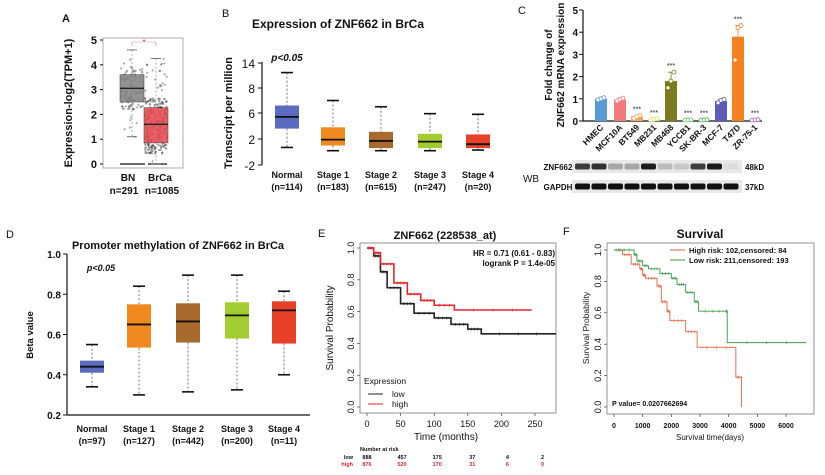 This screenshot has height=475, width=825. Describe the element at coordinates (379, 450) in the screenshot. I see `risk-table-title: Number at risk` at that location.